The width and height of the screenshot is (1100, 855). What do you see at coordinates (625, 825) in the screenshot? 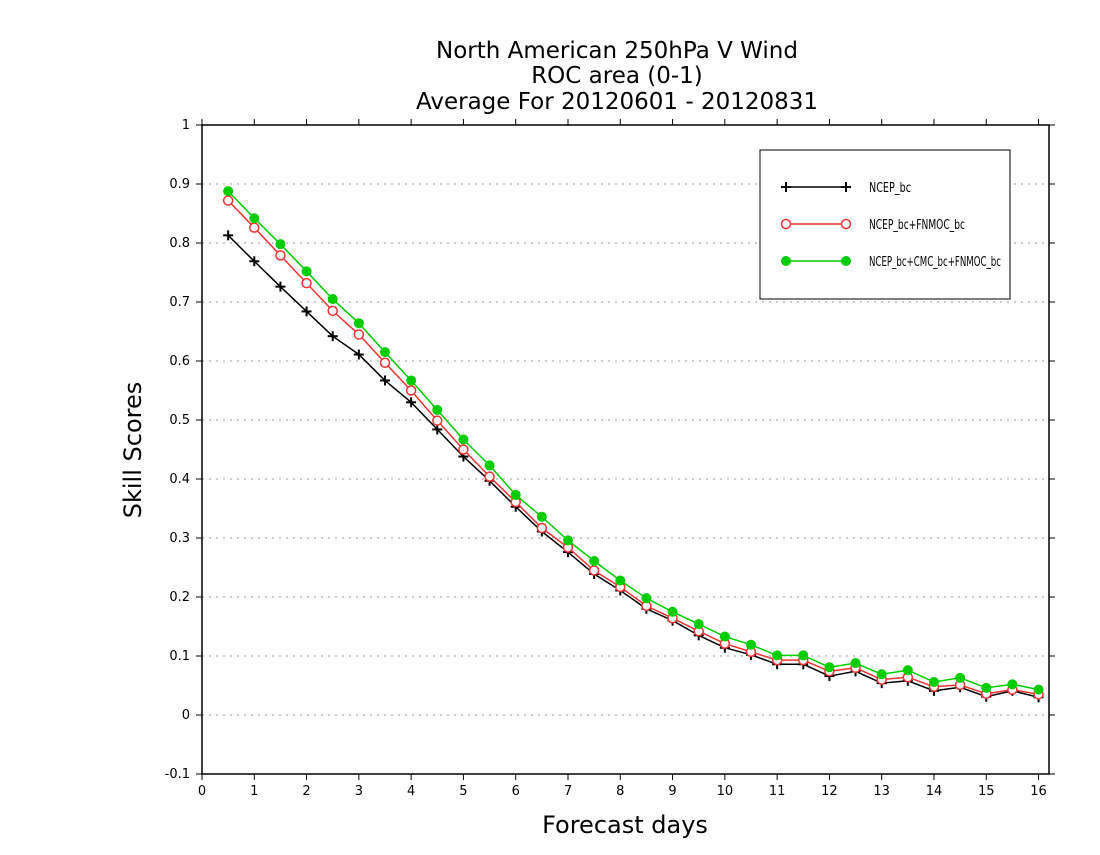
I see `x-axis-label: Forecast days` at bounding box center [625, 825].